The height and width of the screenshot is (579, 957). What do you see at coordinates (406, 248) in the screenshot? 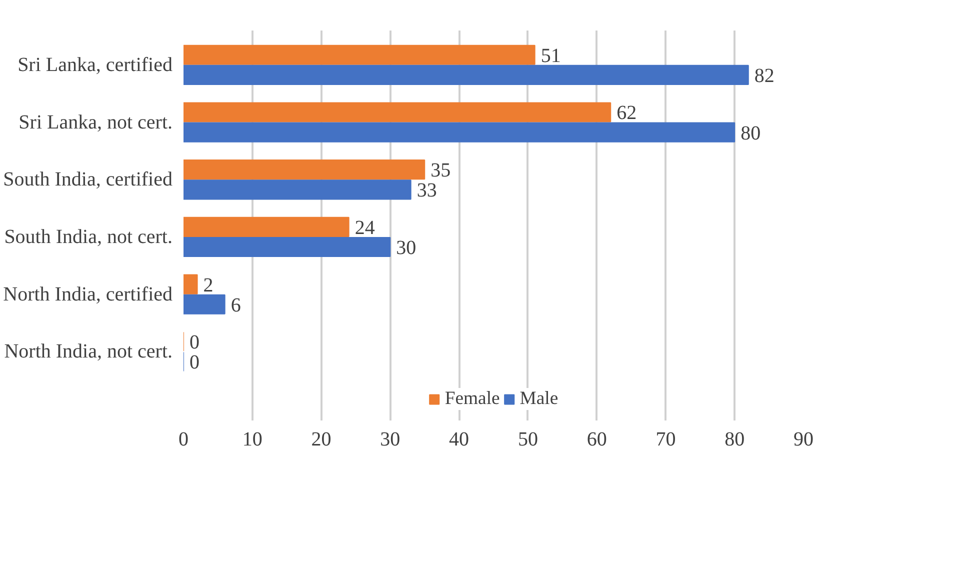
I see `data-label: 30` at bounding box center [406, 248].